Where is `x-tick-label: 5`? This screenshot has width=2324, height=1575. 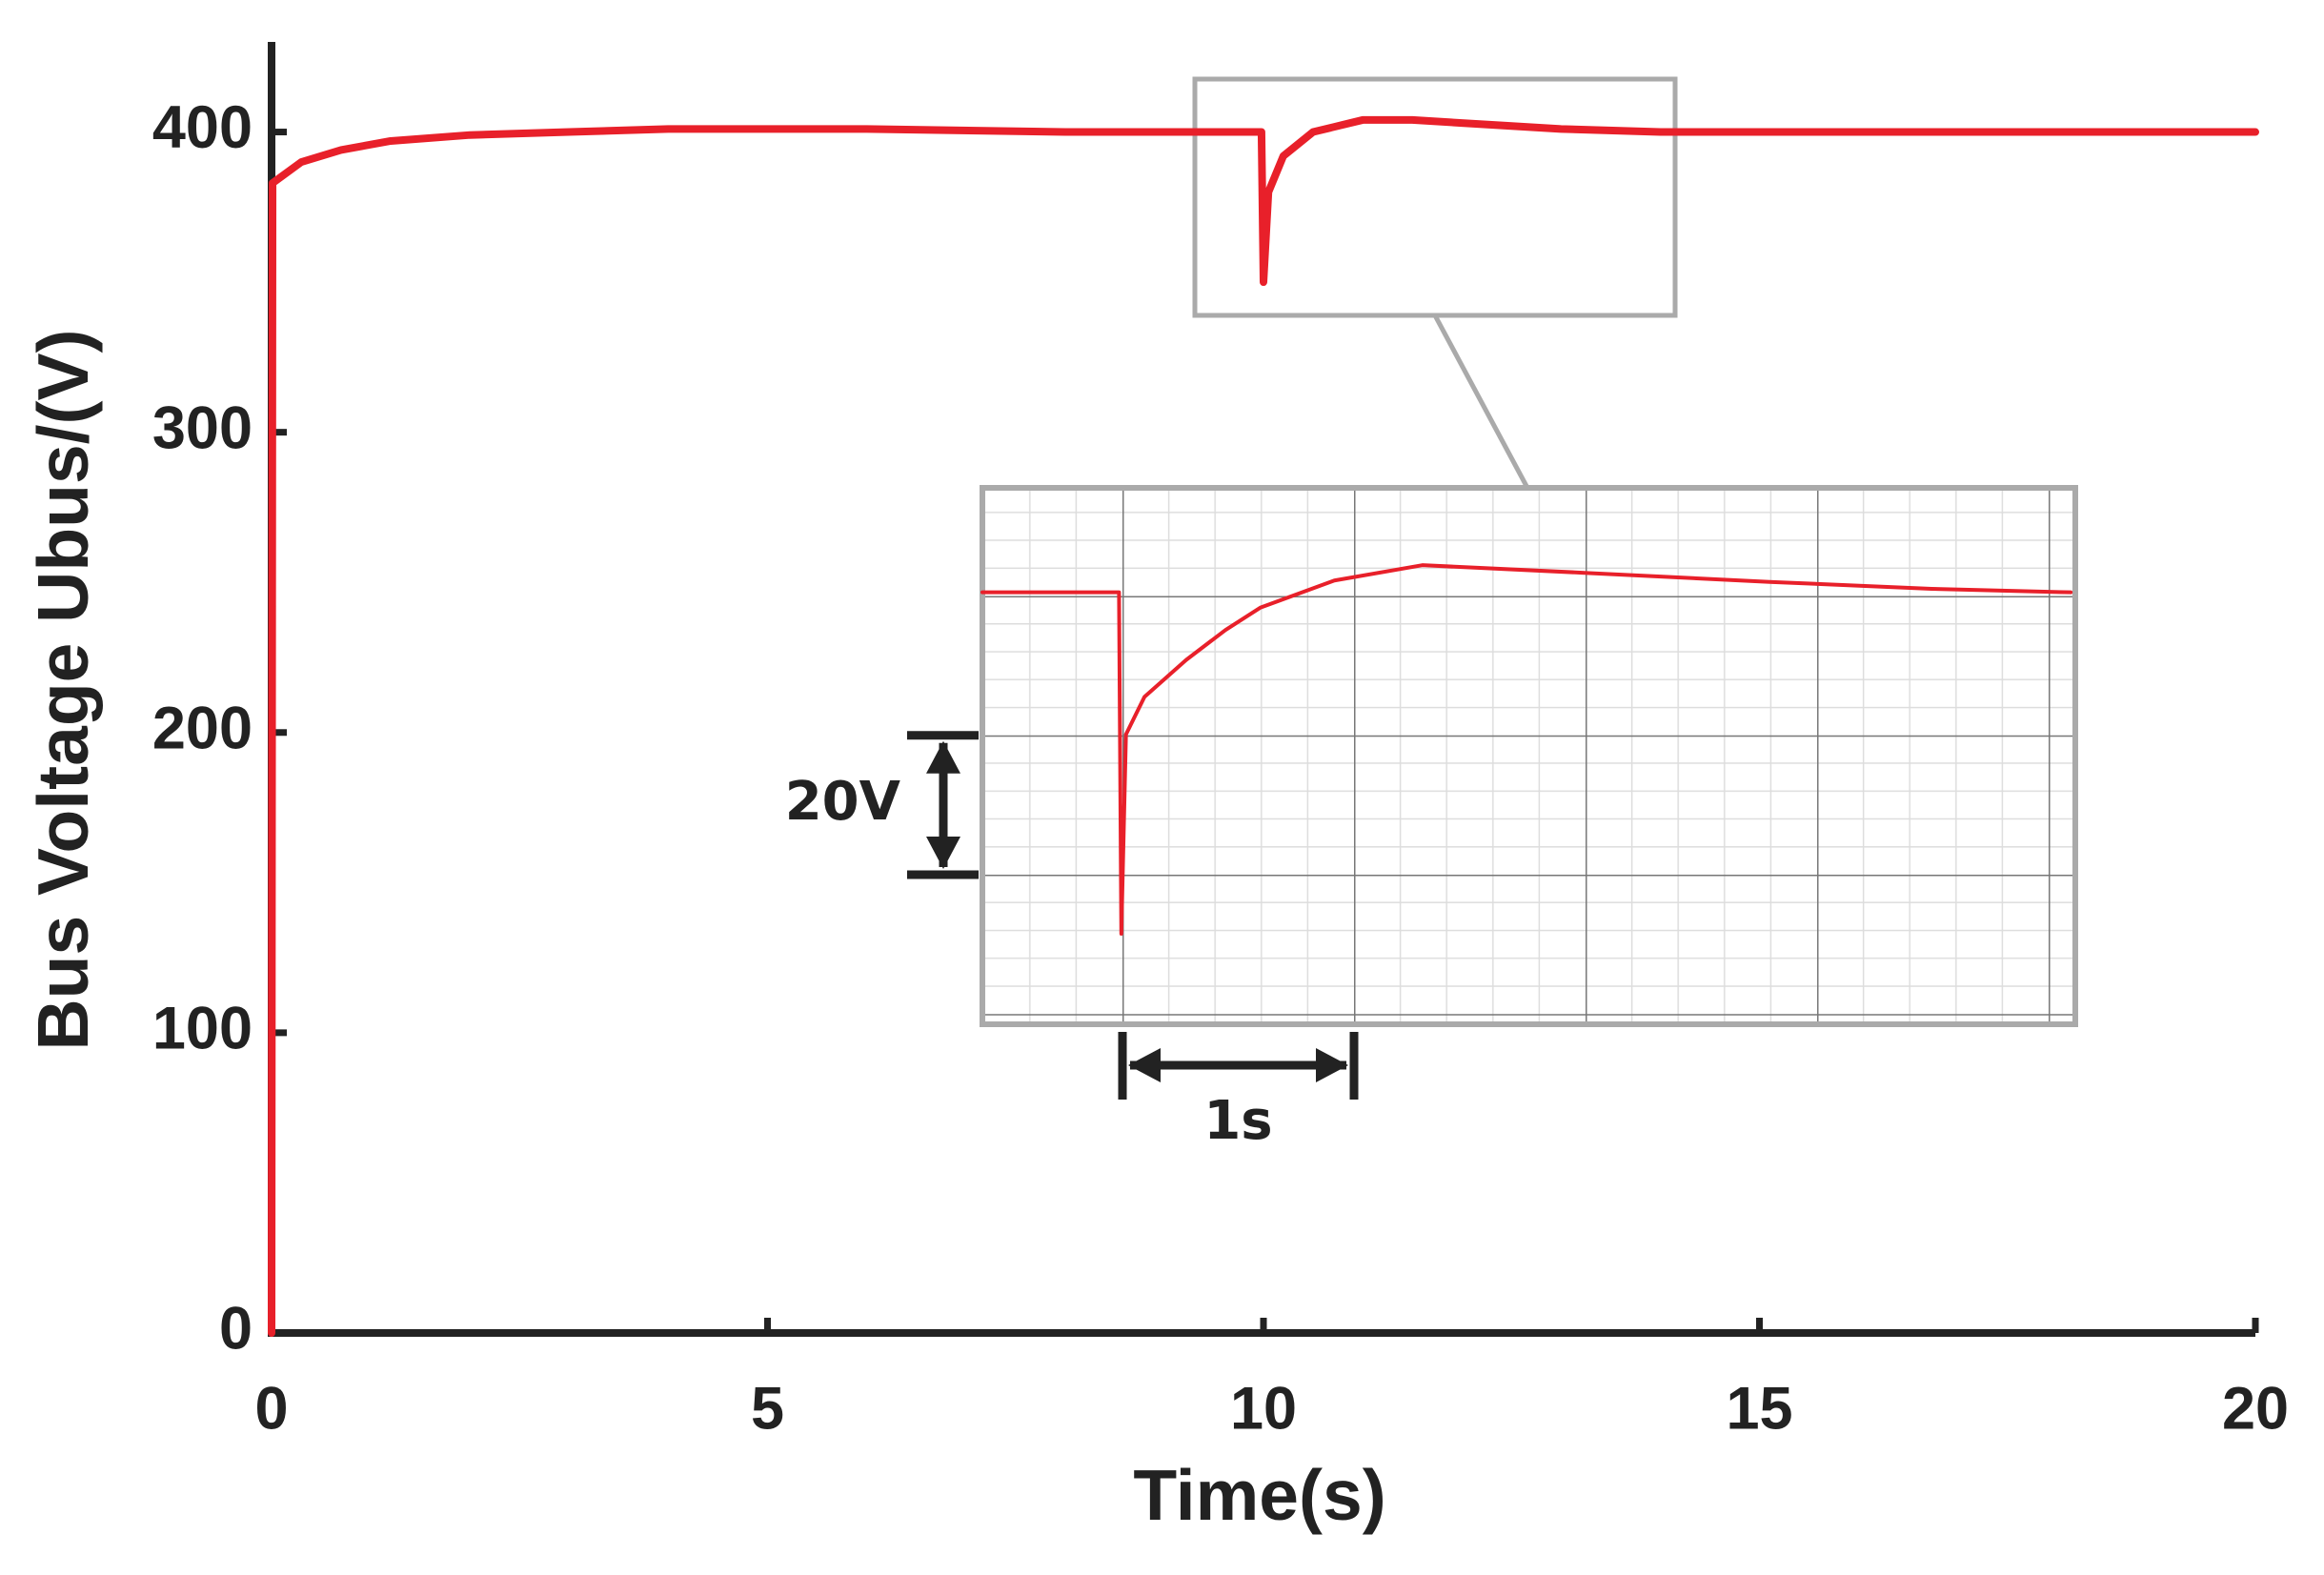
x-tick-label: 5 is located at coordinates (767, 1409).